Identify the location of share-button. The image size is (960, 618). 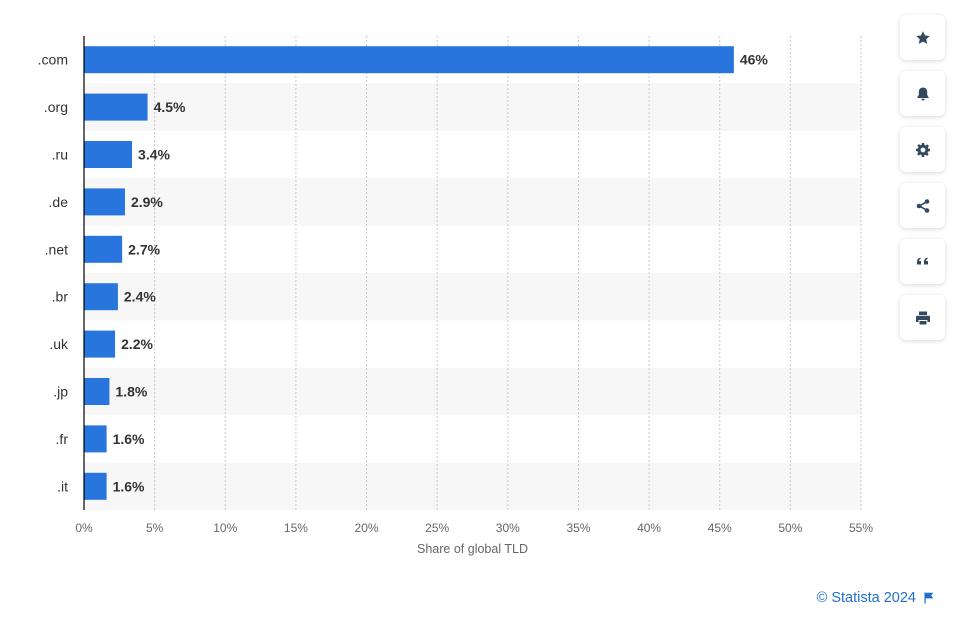
(922, 205).